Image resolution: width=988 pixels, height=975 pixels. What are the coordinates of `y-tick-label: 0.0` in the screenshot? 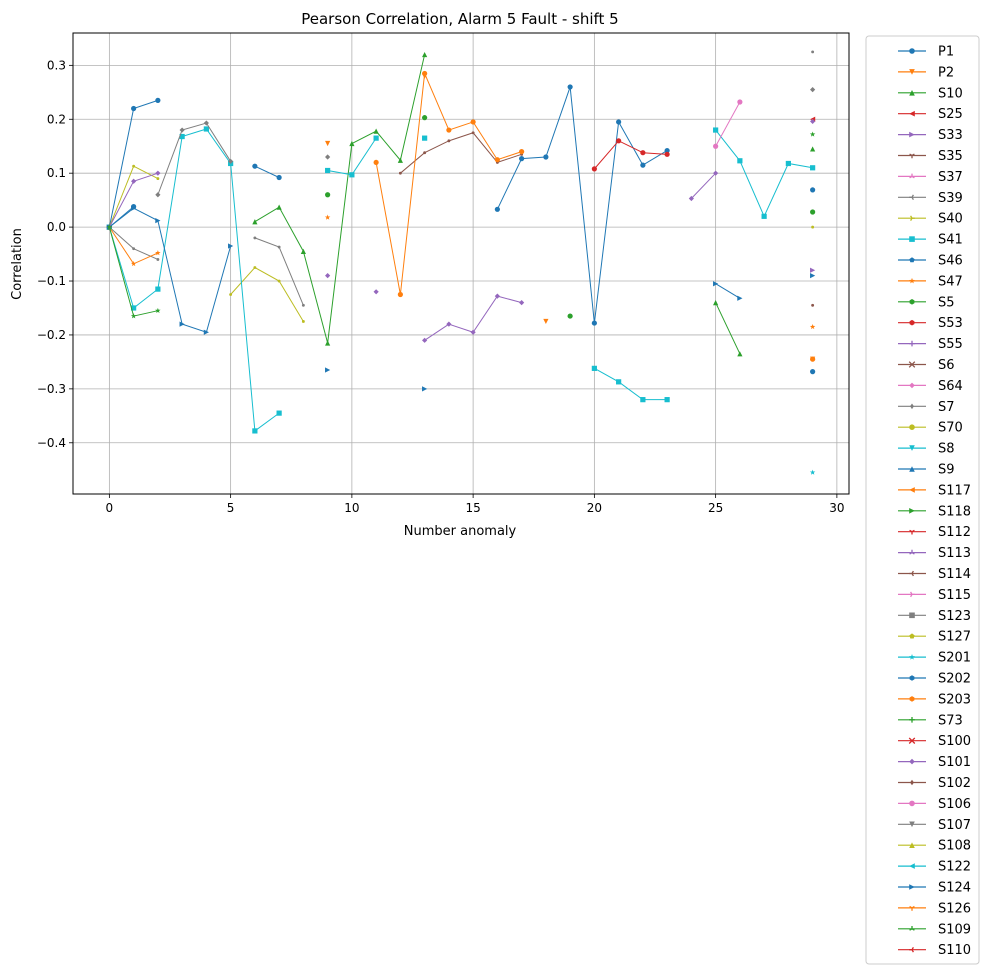 It's located at (56, 227).